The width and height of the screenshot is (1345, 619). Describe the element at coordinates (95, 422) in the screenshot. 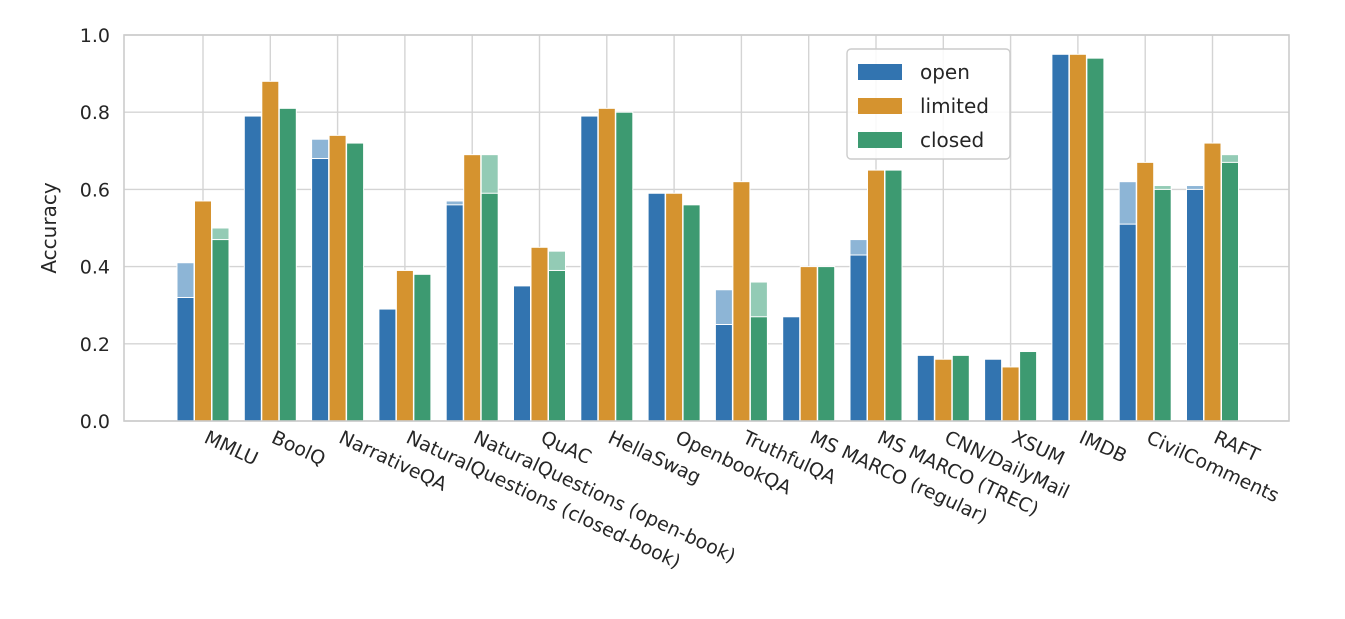

I see `y-tick-label: 0.0` at that location.